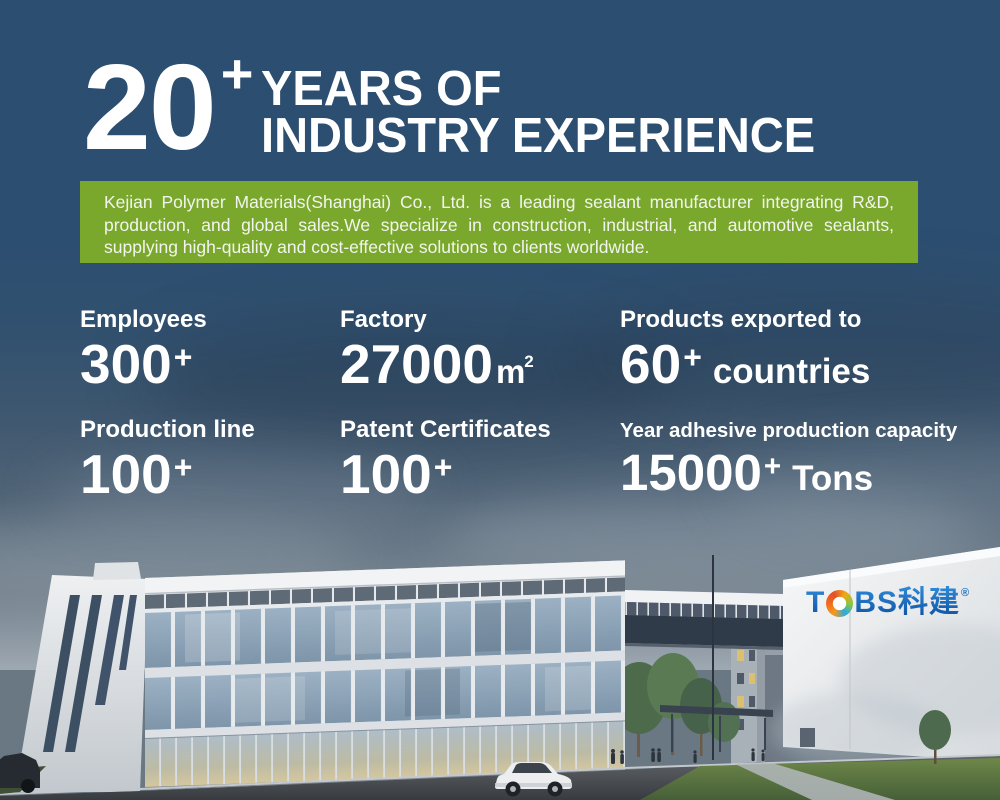 Image resolution: width=1000 pixels, height=800 pixels. I want to click on company-logo: T BS 科建 ®, so click(888, 603).